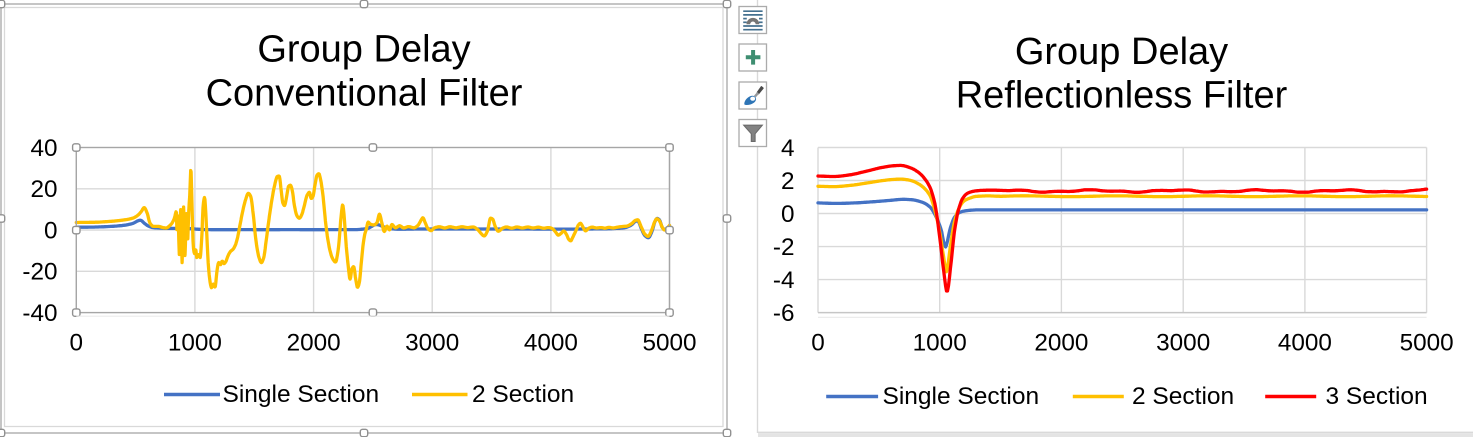 The width and height of the screenshot is (1473, 442). I want to click on svg-text: 20, so click(43, 189).